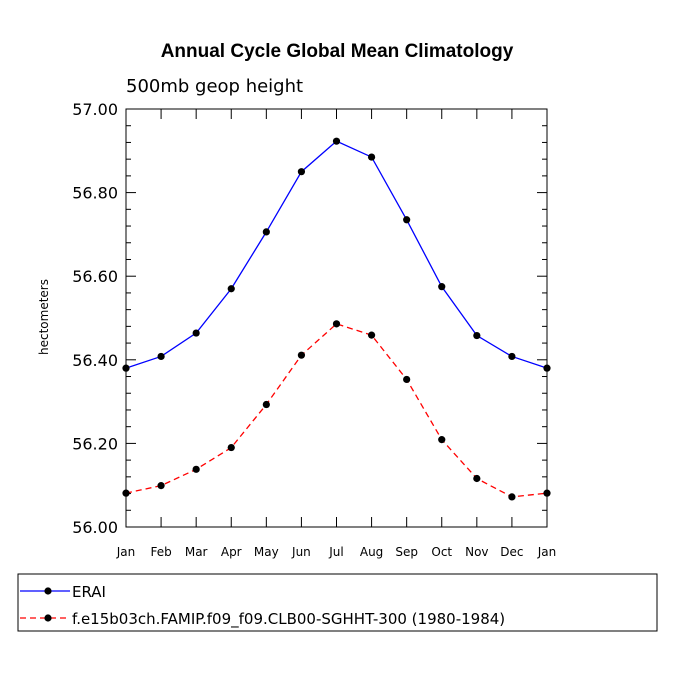 This screenshot has height=675, width=675. What do you see at coordinates (337, 51) in the screenshot?
I see `chart-title: Annual Cycle Global Mean Climatology` at bounding box center [337, 51].